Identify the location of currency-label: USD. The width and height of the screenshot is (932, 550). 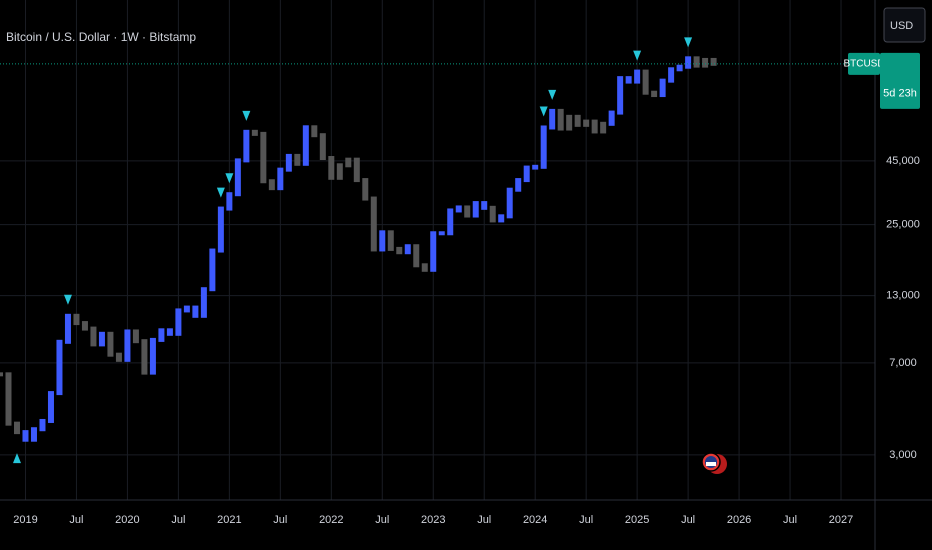
(901, 26).